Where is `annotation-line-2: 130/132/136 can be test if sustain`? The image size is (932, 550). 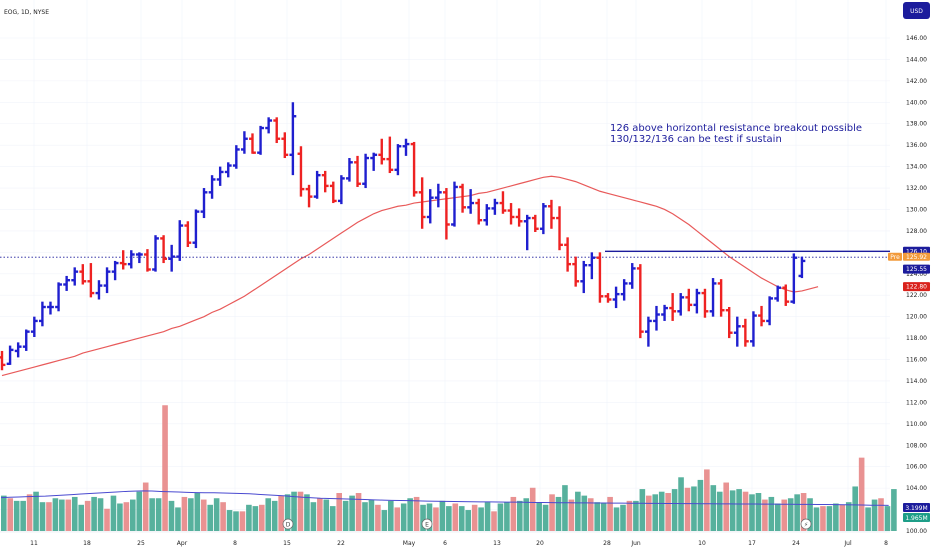
annotation-line-2: 130/132/136 can be test if sustain is located at coordinates (696, 139).